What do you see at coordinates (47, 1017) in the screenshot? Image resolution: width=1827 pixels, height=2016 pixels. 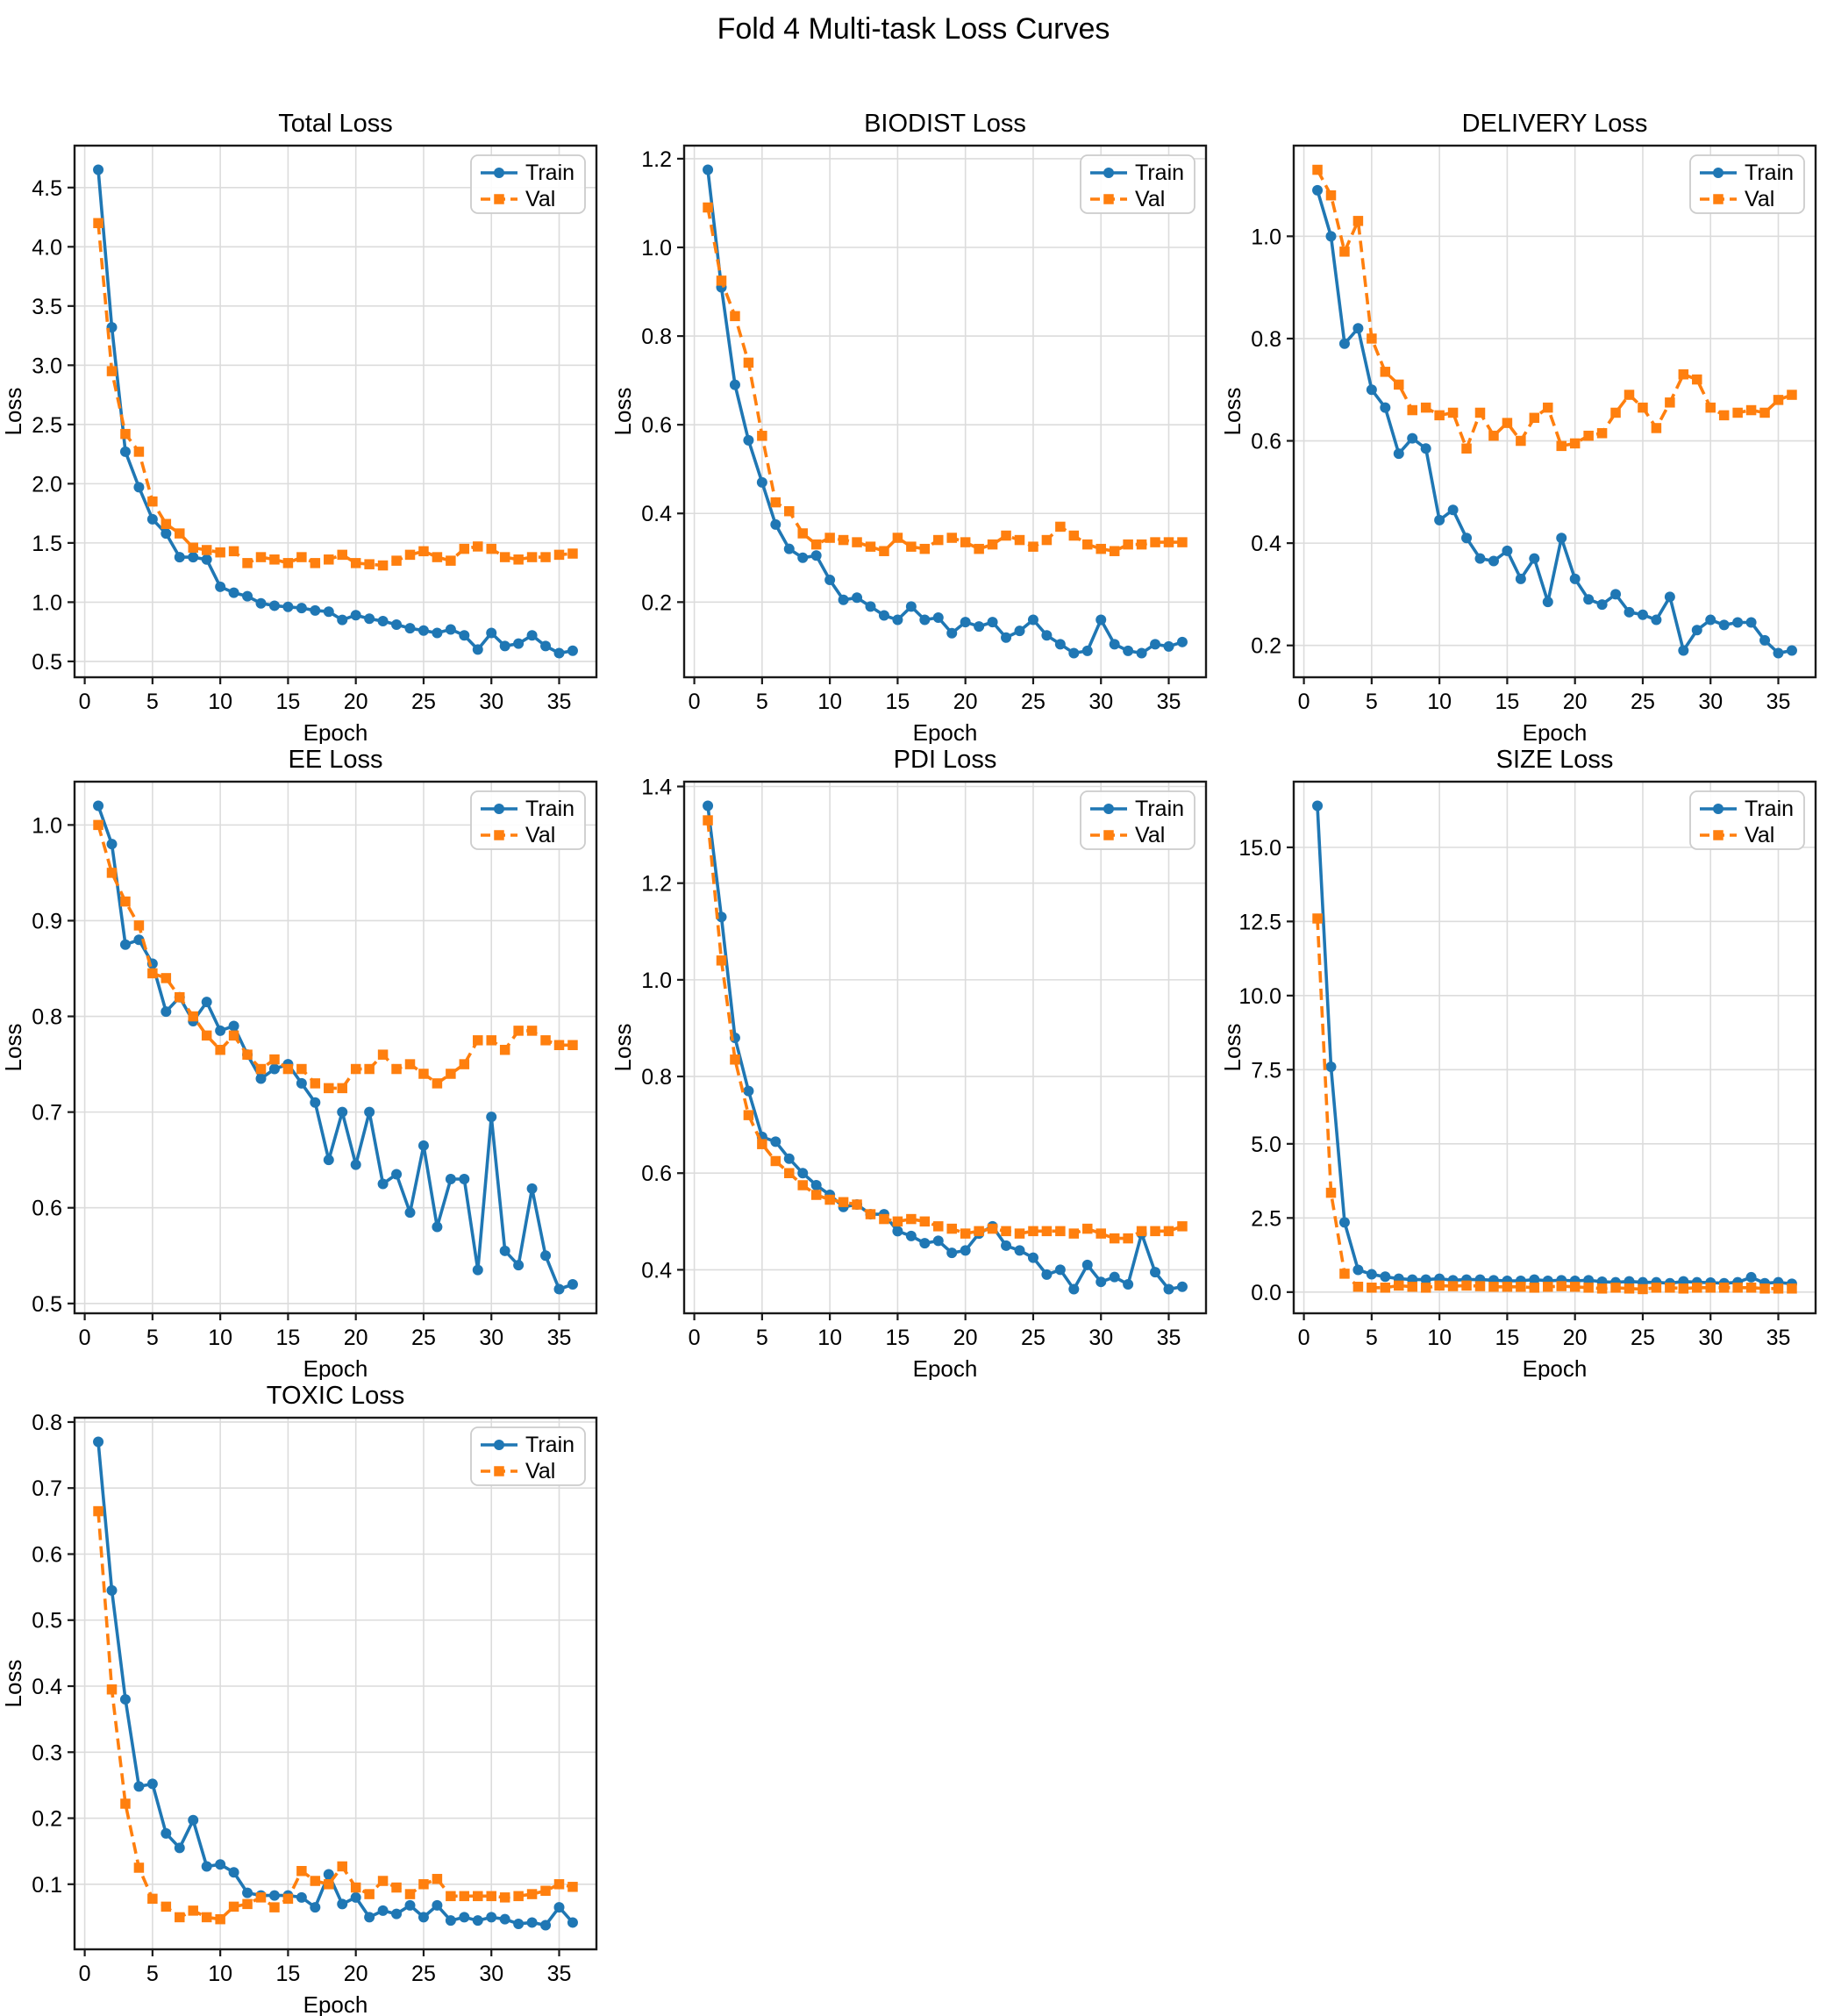 I see `y-tick-label: 0.8` at bounding box center [47, 1017].